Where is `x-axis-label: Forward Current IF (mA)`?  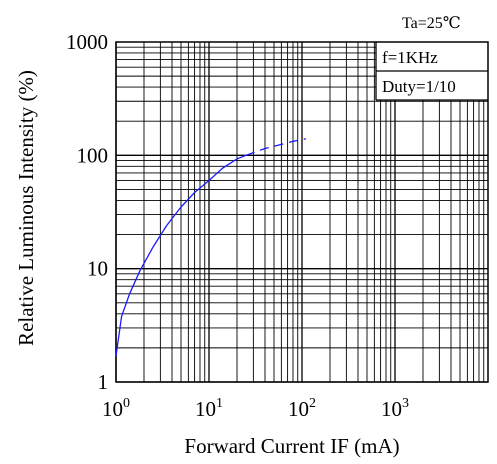
x-axis-label: Forward Current IF (mA) is located at coordinates (291, 446).